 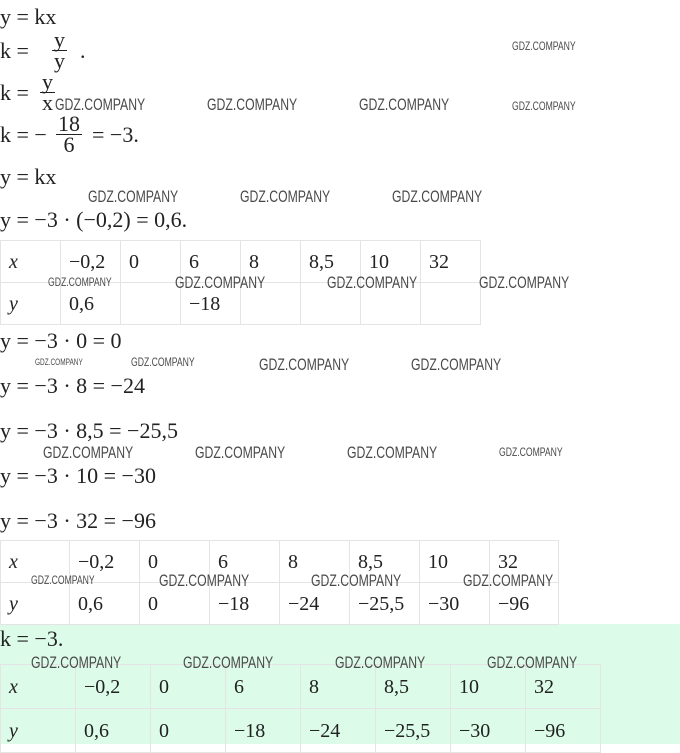 I want to click on table-cell: 6, so click(x=210, y=261).